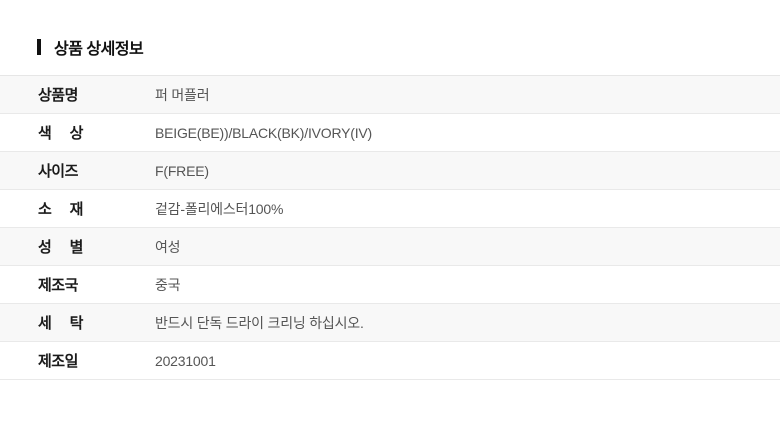 This screenshot has height=427, width=780. I want to click on row-label: 성 별, so click(61, 247).